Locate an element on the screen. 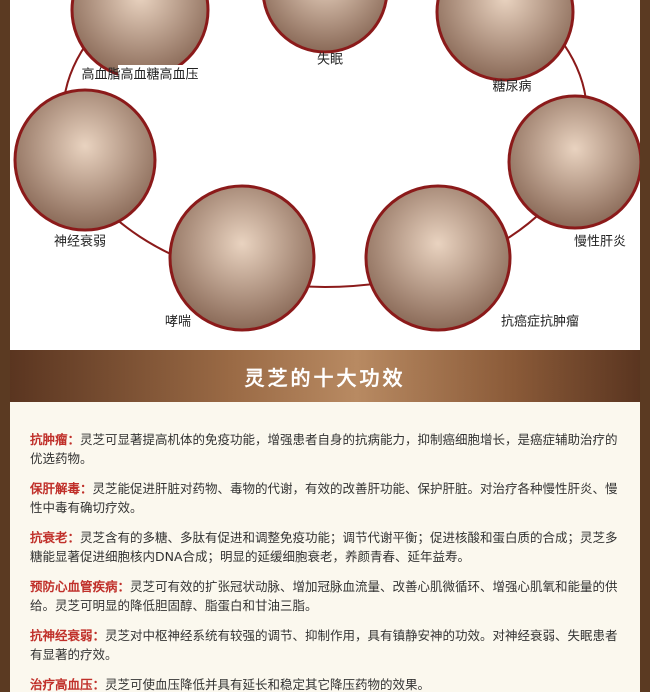 This screenshot has width=650, height=692. effect-term: 保肝解毒： is located at coordinates (61, 488).